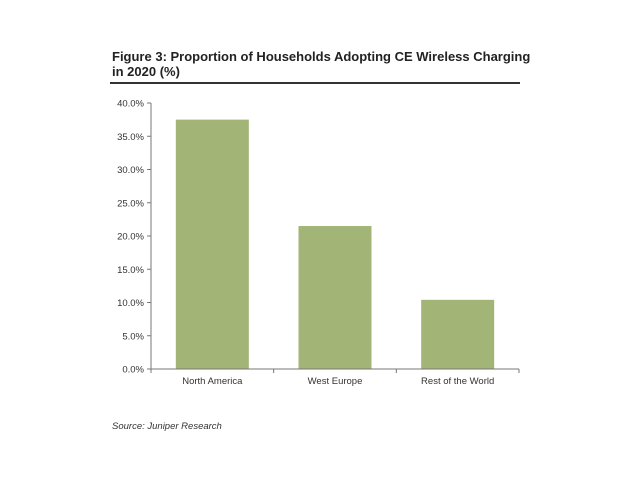 This screenshot has height=480, width=640. Describe the element at coordinates (130, 170) in the screenshot. I see `y-tick-label: 30.0%` at that location.